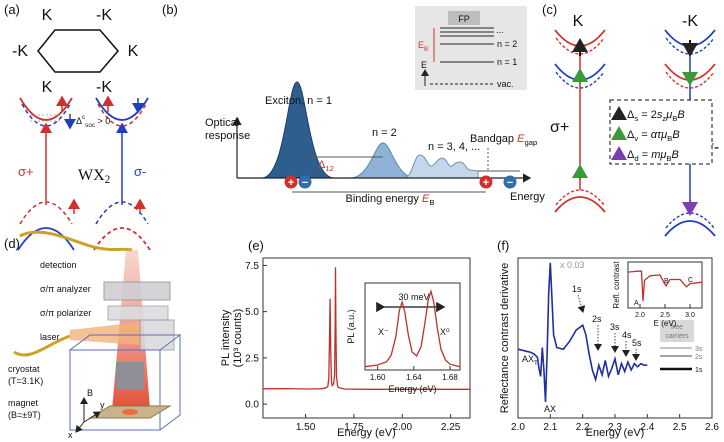  Describe the element at coordinates (615, 327) in the screenshot. I see `state-label: 3s` at that location.